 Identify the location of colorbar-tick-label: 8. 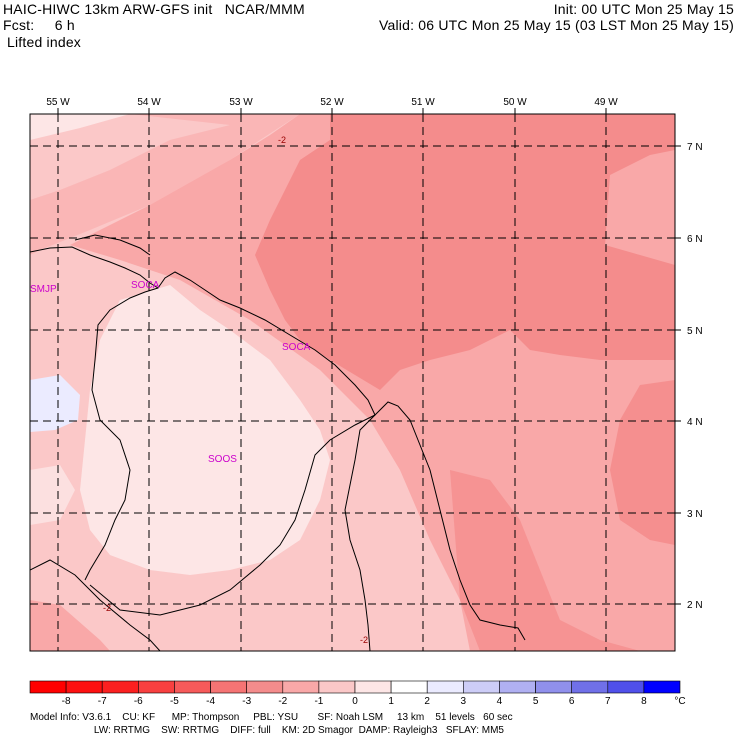
(644, 701).